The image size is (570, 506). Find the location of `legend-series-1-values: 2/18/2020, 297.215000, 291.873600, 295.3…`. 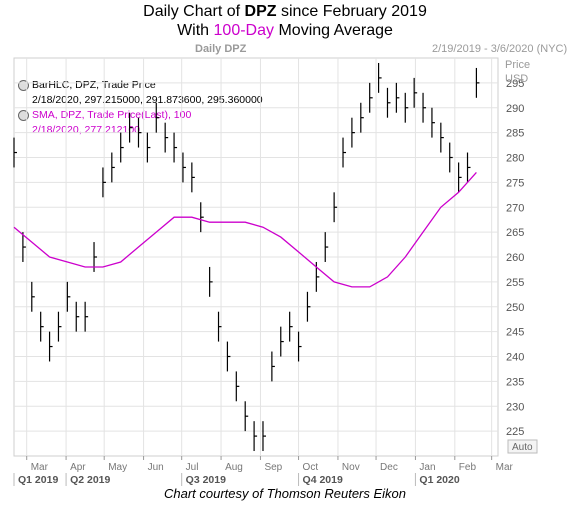

legend-series-1-values: 2/18/2020, 297.215000, 291.873600, 295.3… is located at coordinates (147, 100).